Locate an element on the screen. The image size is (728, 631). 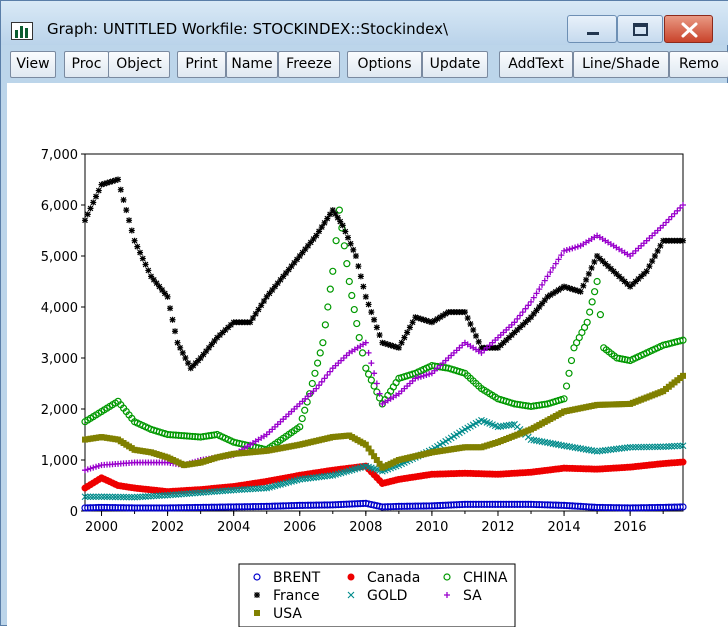
line-shade-button: Line/Shade is located at coordinates (621, 64).